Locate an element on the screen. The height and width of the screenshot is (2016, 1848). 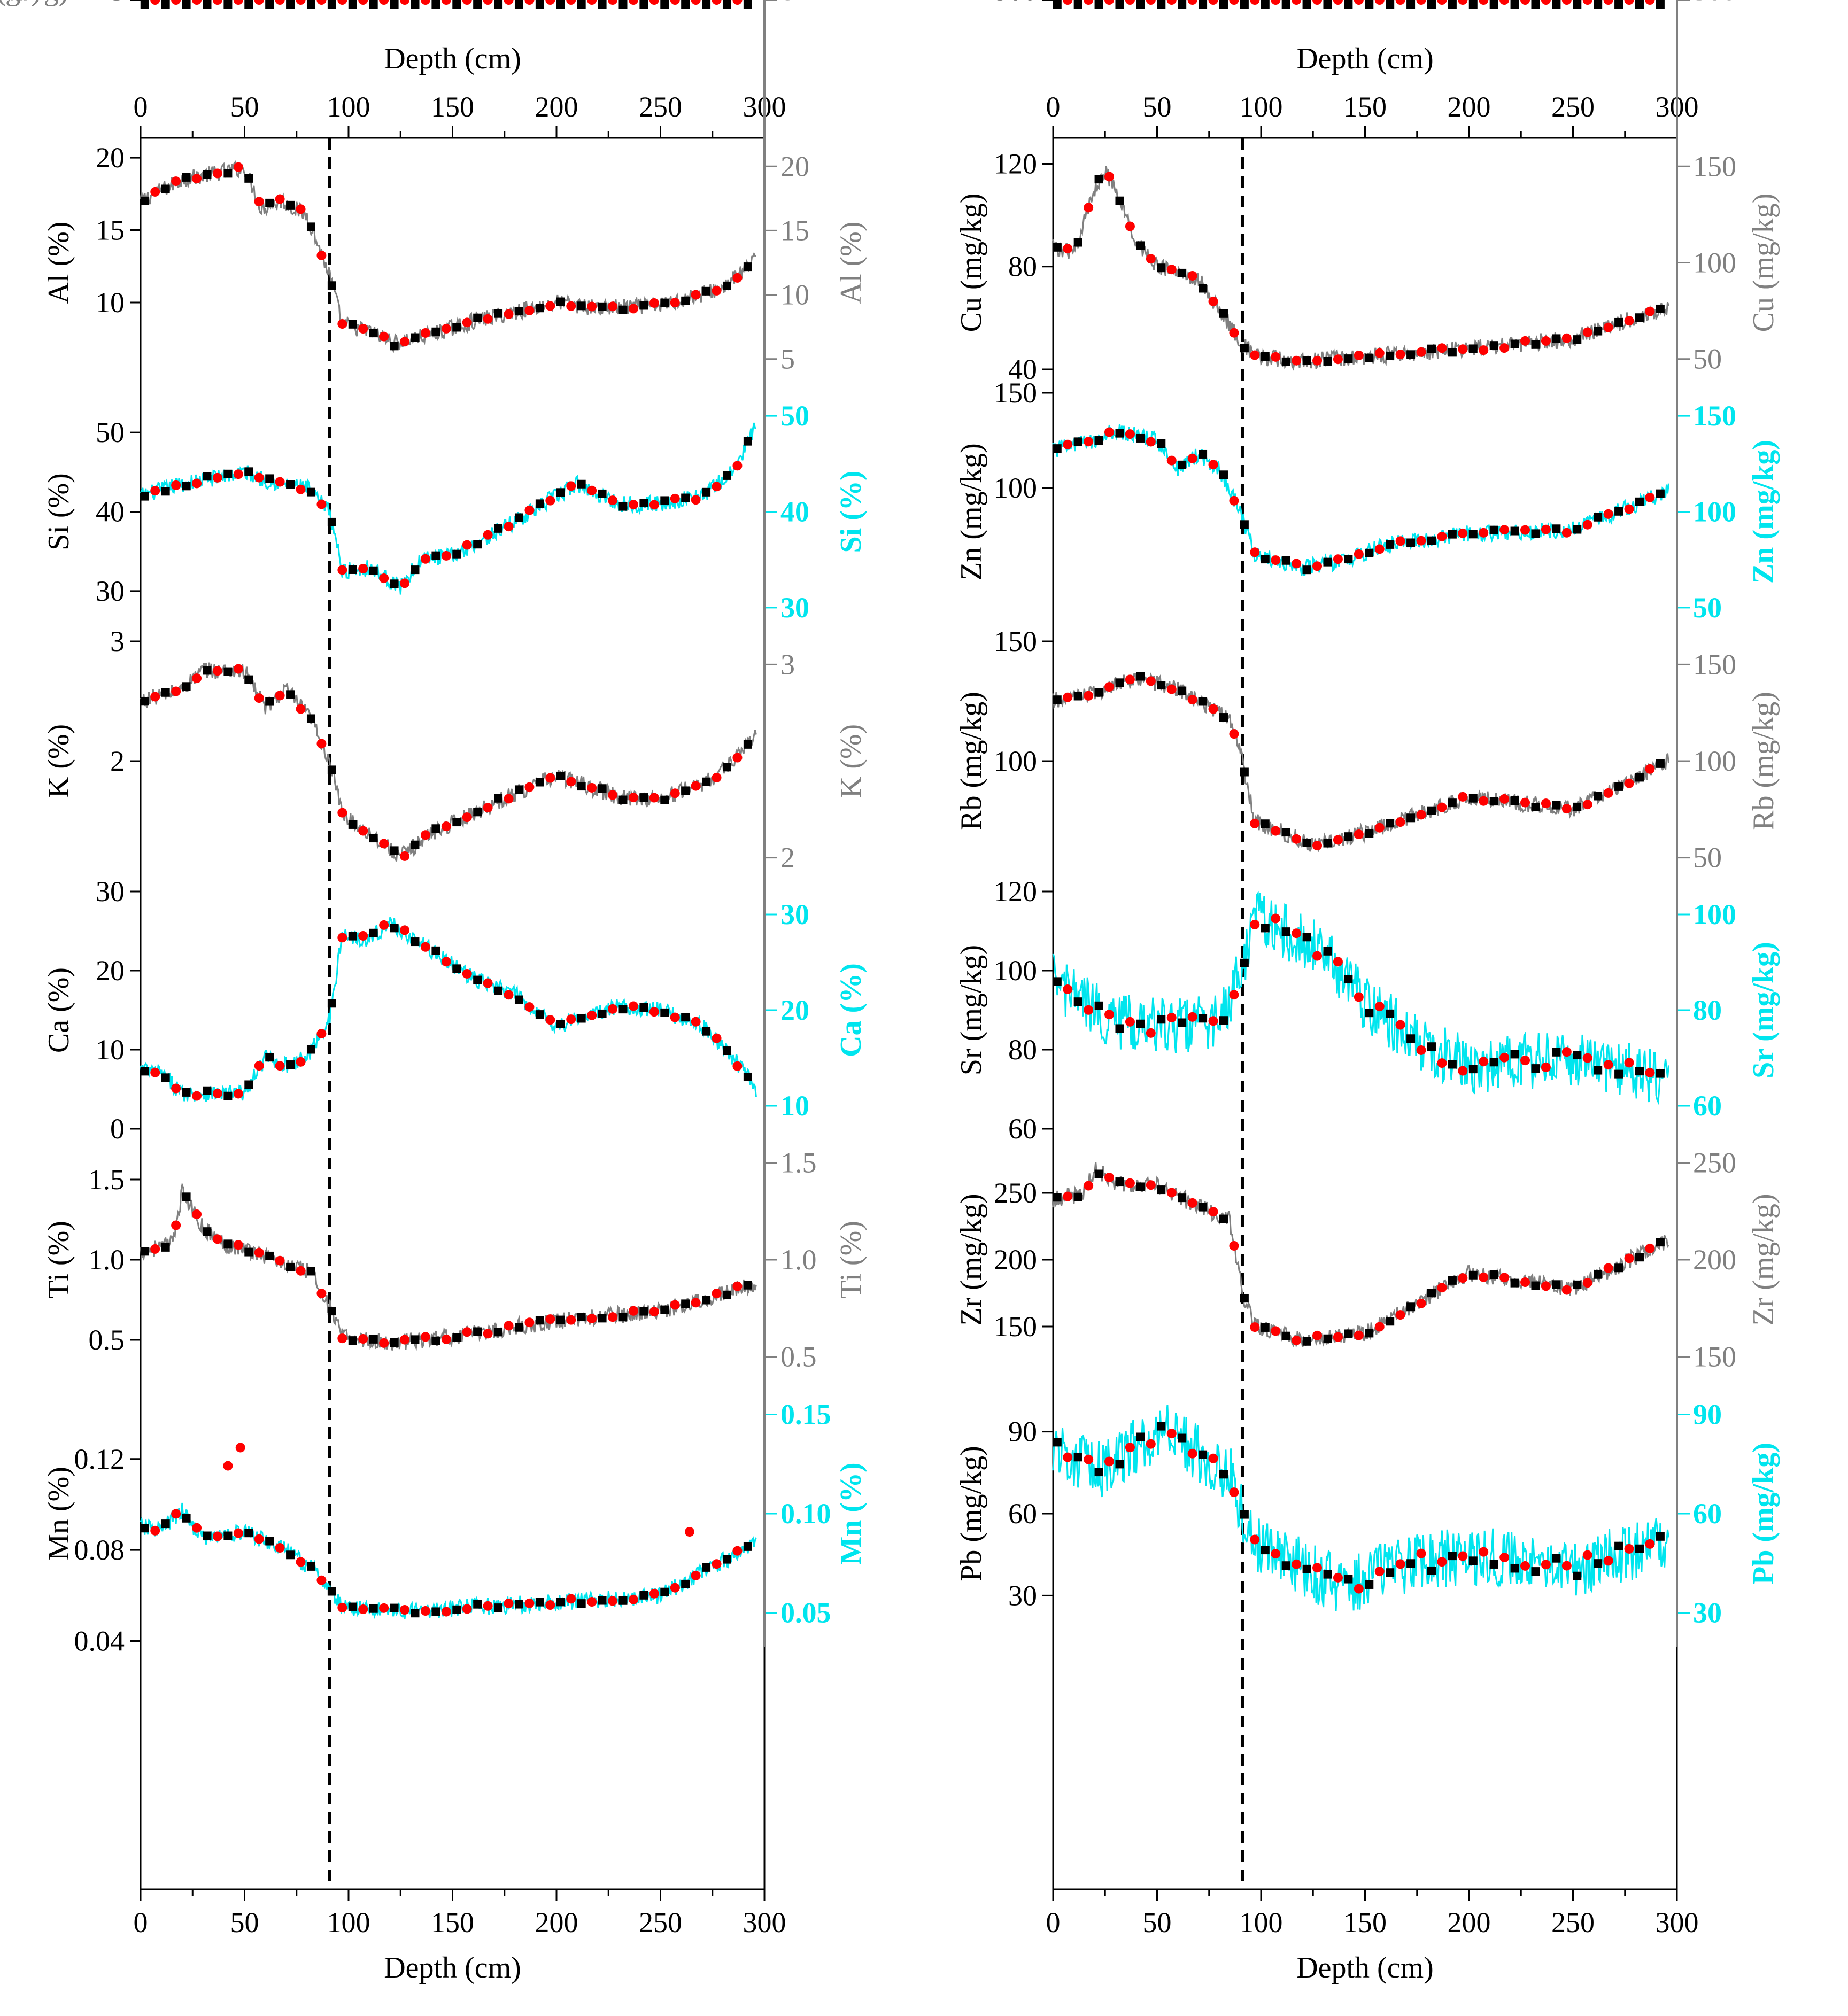
x-tick-label: 100 is located at coordinates (348, 1923).